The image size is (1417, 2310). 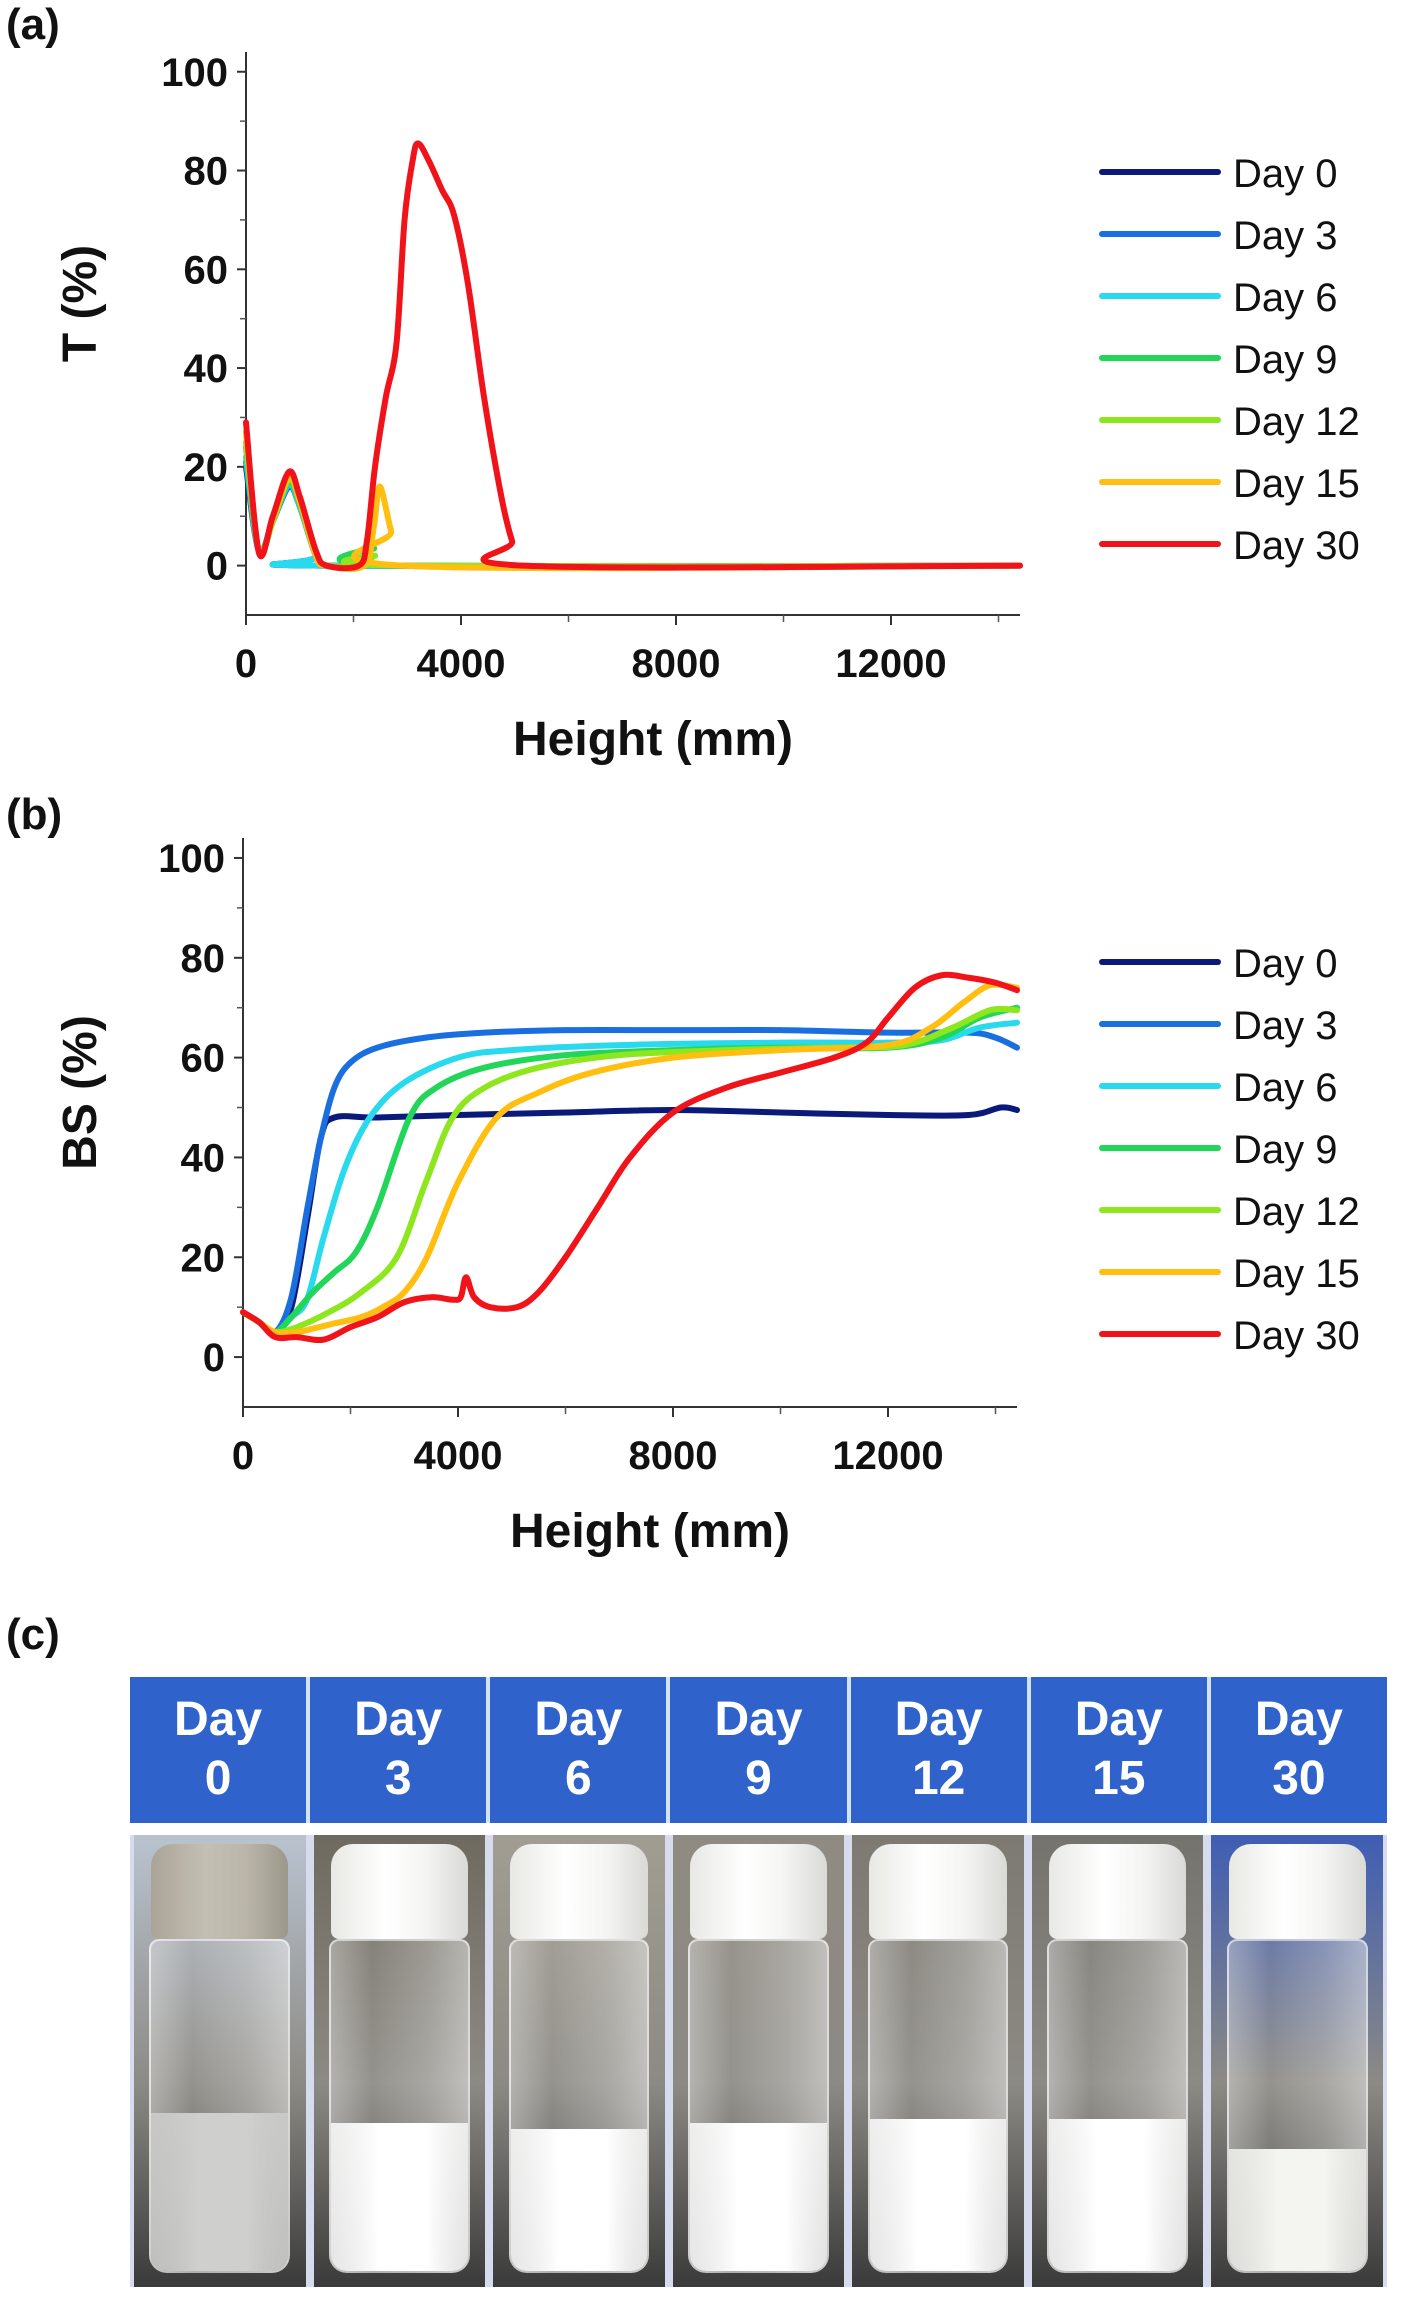 I want to click on photo-column-header: Day 30, so click(x=1298, y=1750).